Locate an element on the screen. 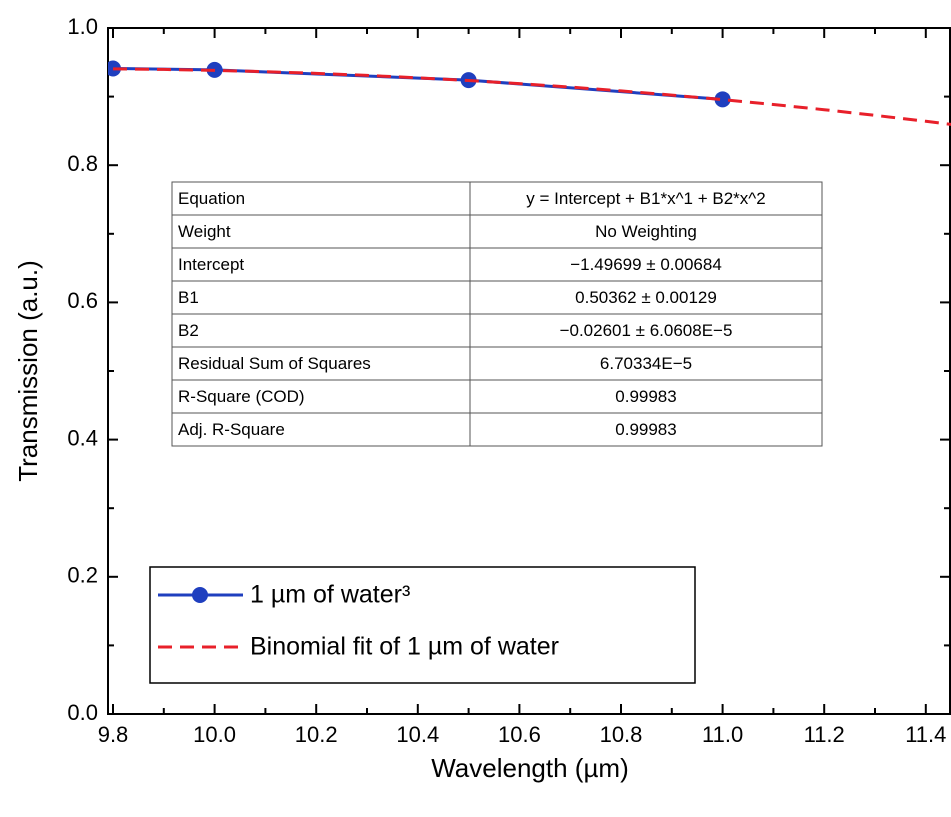 This screenshot has height=817, width=951. x-tick-label: 10.8 is located at coordinates (621, 734).